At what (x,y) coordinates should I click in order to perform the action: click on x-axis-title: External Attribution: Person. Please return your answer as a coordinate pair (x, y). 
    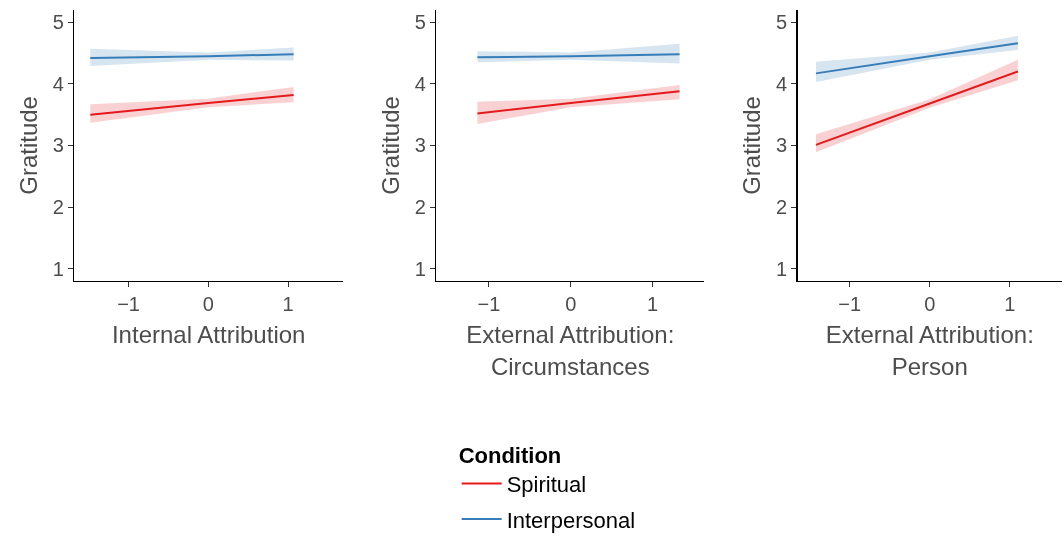
    Looking at the image, I should click on (929, 350).